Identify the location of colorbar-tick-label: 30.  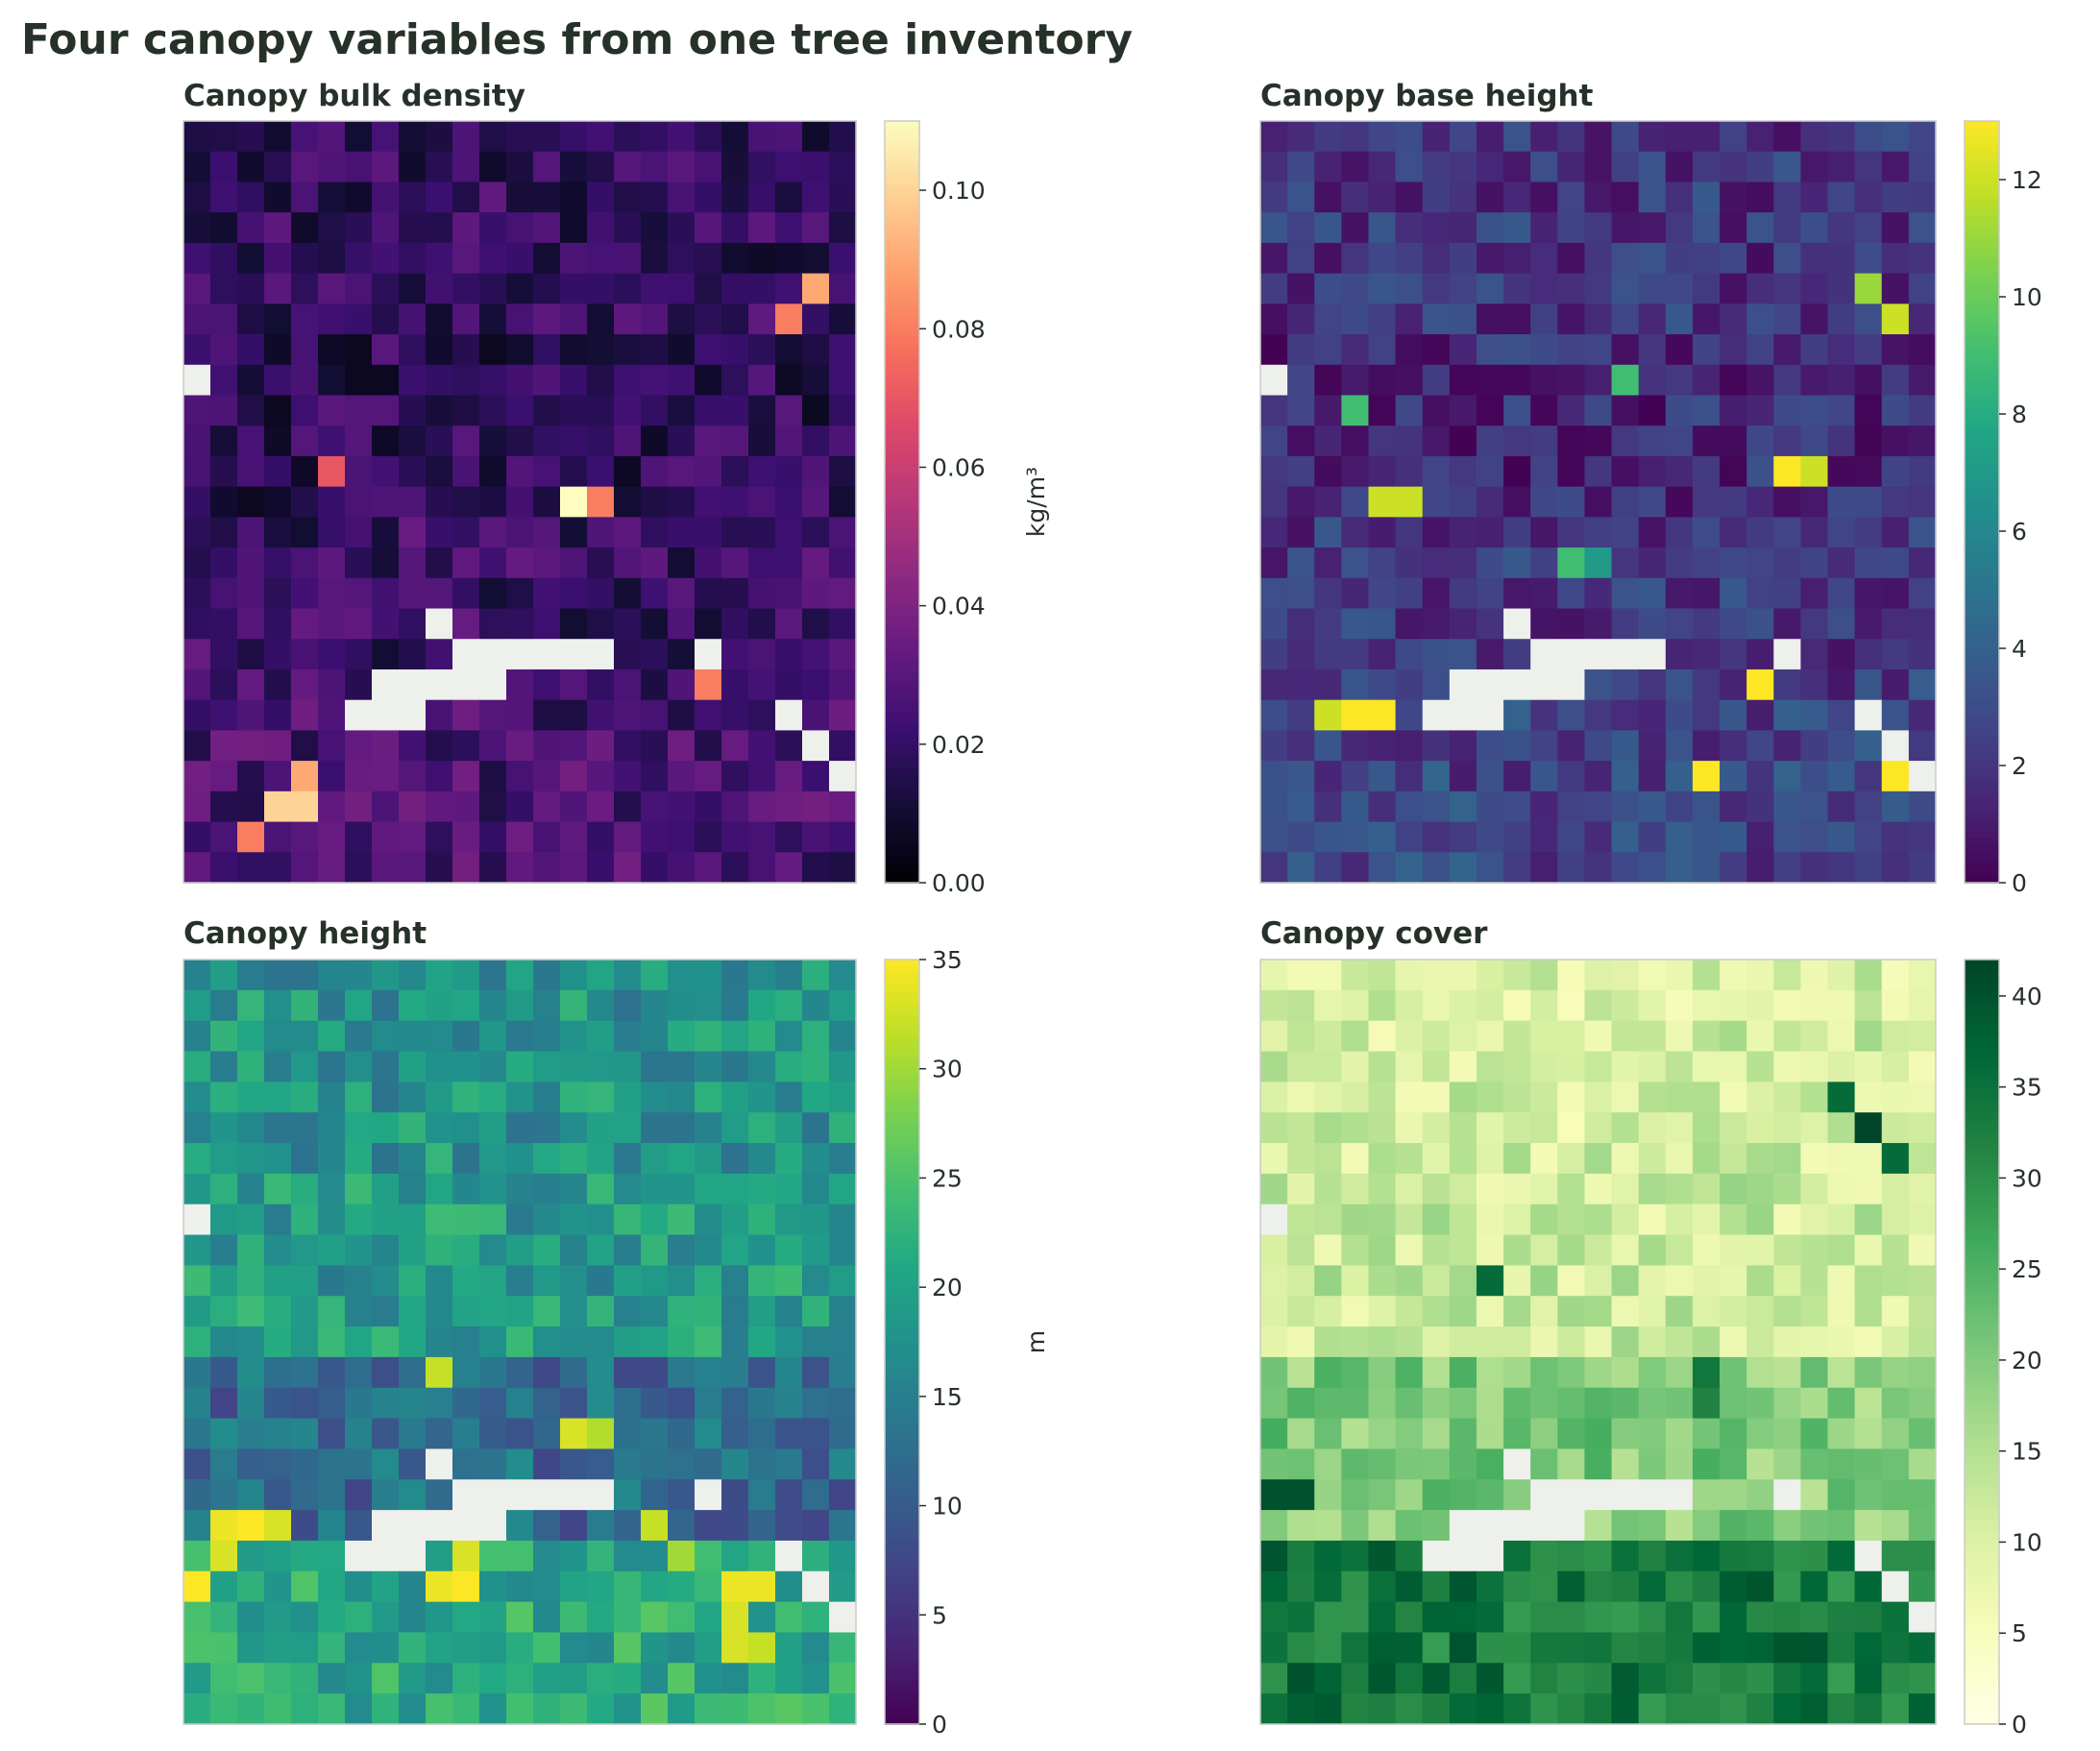
(2027, 1178).